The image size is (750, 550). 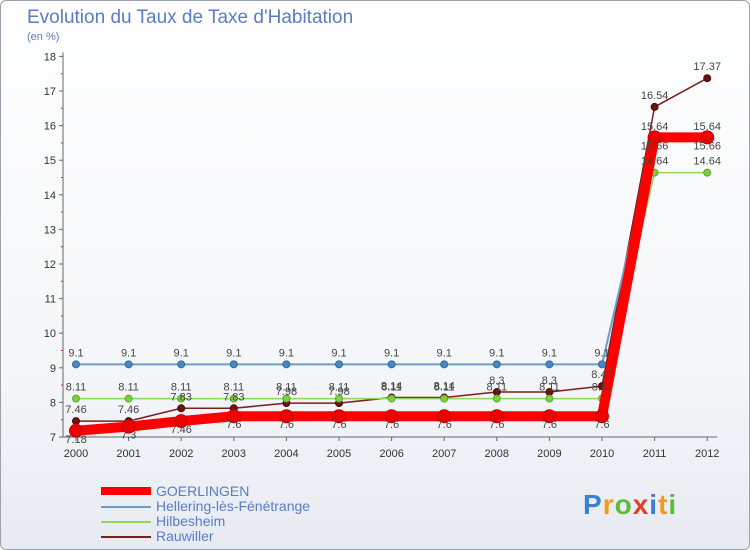 I want to click on data-label-rauwiller: 7.83, so click(x=233, y=397).